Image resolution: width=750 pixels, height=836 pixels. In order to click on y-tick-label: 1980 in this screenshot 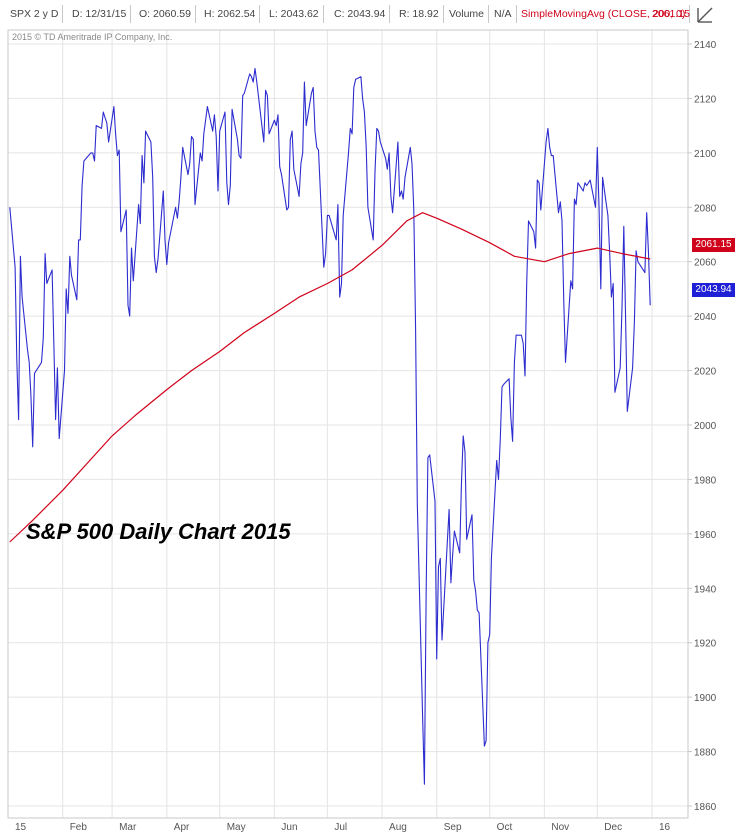, I will do `click(705, 480)`.